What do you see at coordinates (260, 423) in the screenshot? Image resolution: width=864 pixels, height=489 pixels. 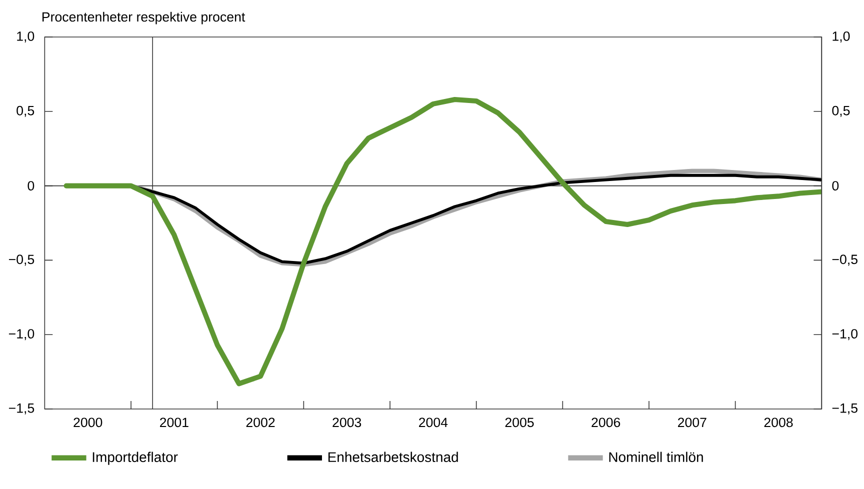 I see `x-tick-label: 2002` at bounding box center [260, 423].